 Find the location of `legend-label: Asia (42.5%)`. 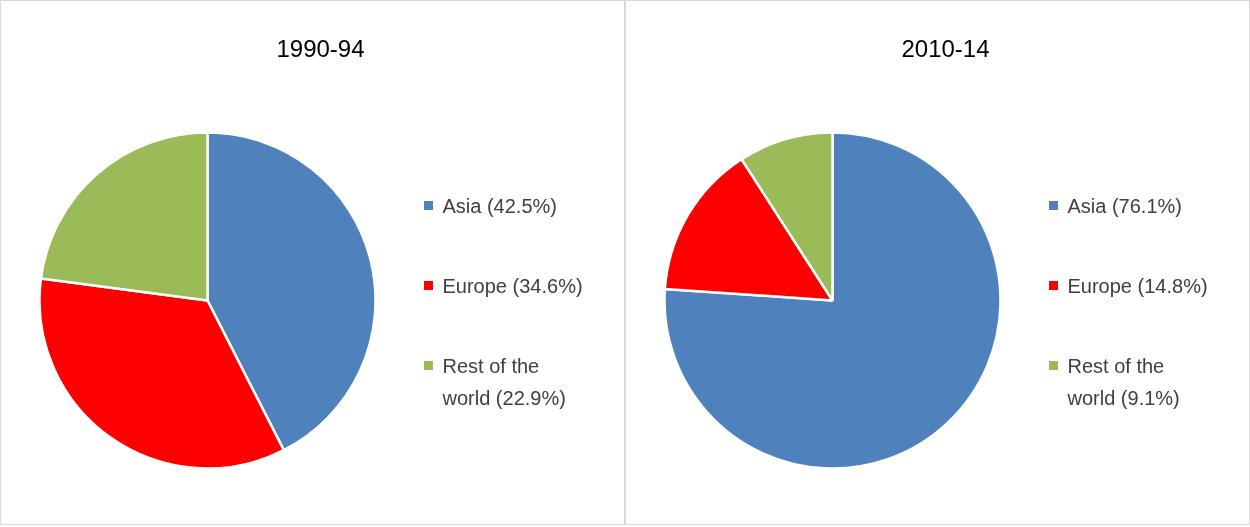

legend-label: Asia (42.5%) is located at coordinates (499, 205).